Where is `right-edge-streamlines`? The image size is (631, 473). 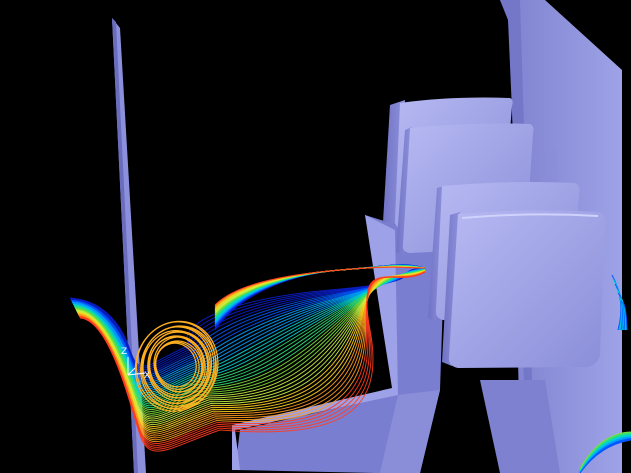
right-edge-streamlines is located at coordinates (619, 302).